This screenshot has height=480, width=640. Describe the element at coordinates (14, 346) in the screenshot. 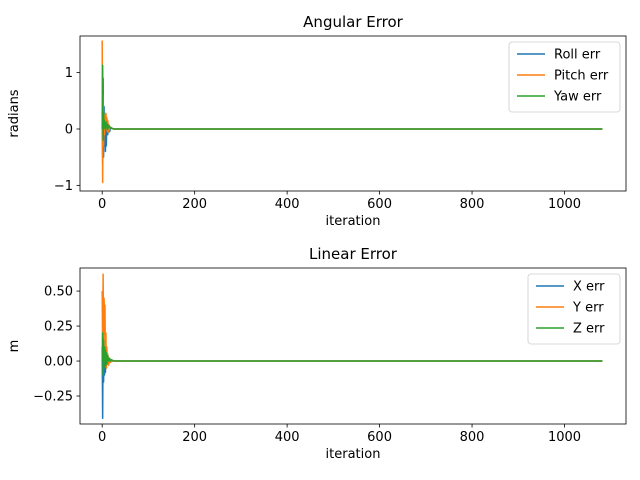

I see `y-axis-label: m` at that location.